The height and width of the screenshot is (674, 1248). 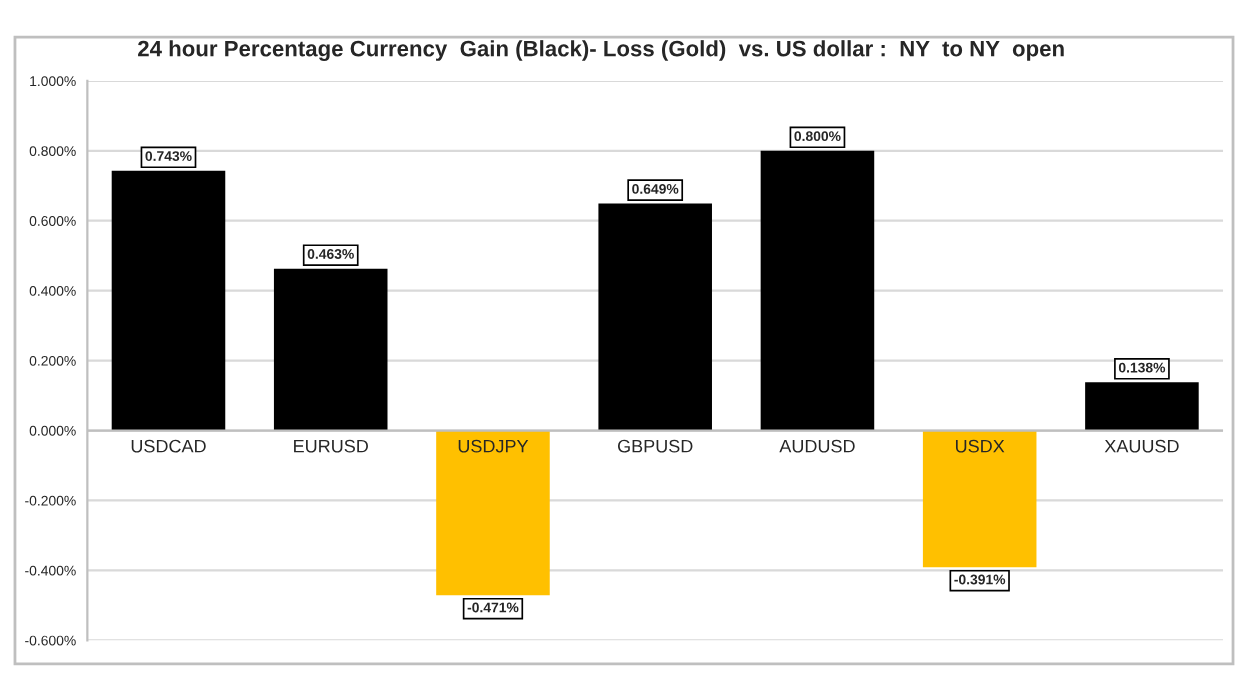 I want to click on chart-title: 24 hour Percentage Currency Gain (Black)- Loss (Gold) vs. US dollar : NY to NY open, so click(x=601, y=50).